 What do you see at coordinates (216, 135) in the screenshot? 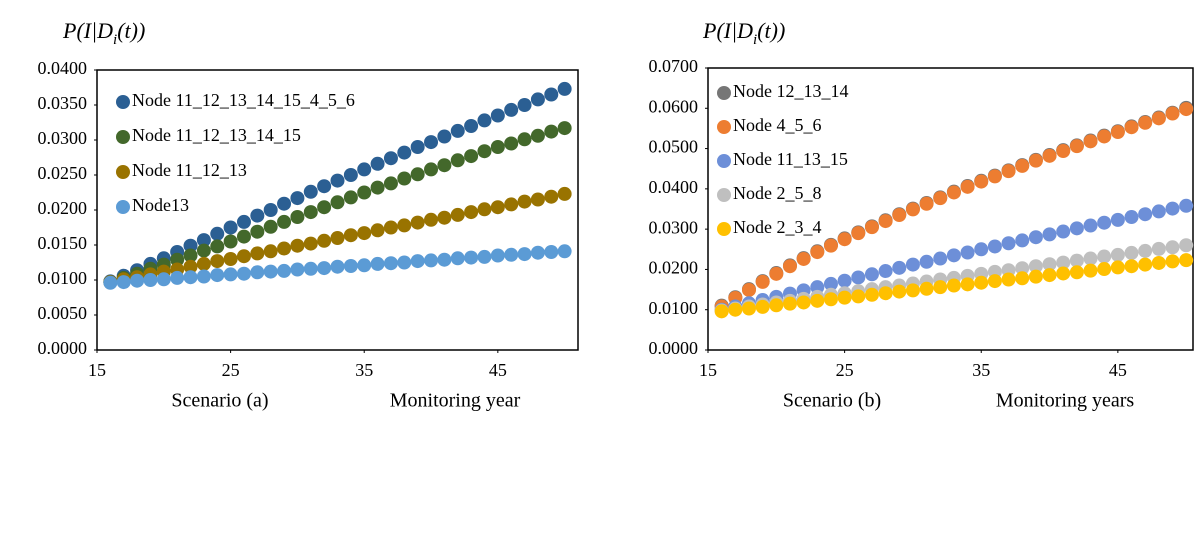
I see `legend-label: Node 11_12_13_14_15` at bounding box center [216, 135].